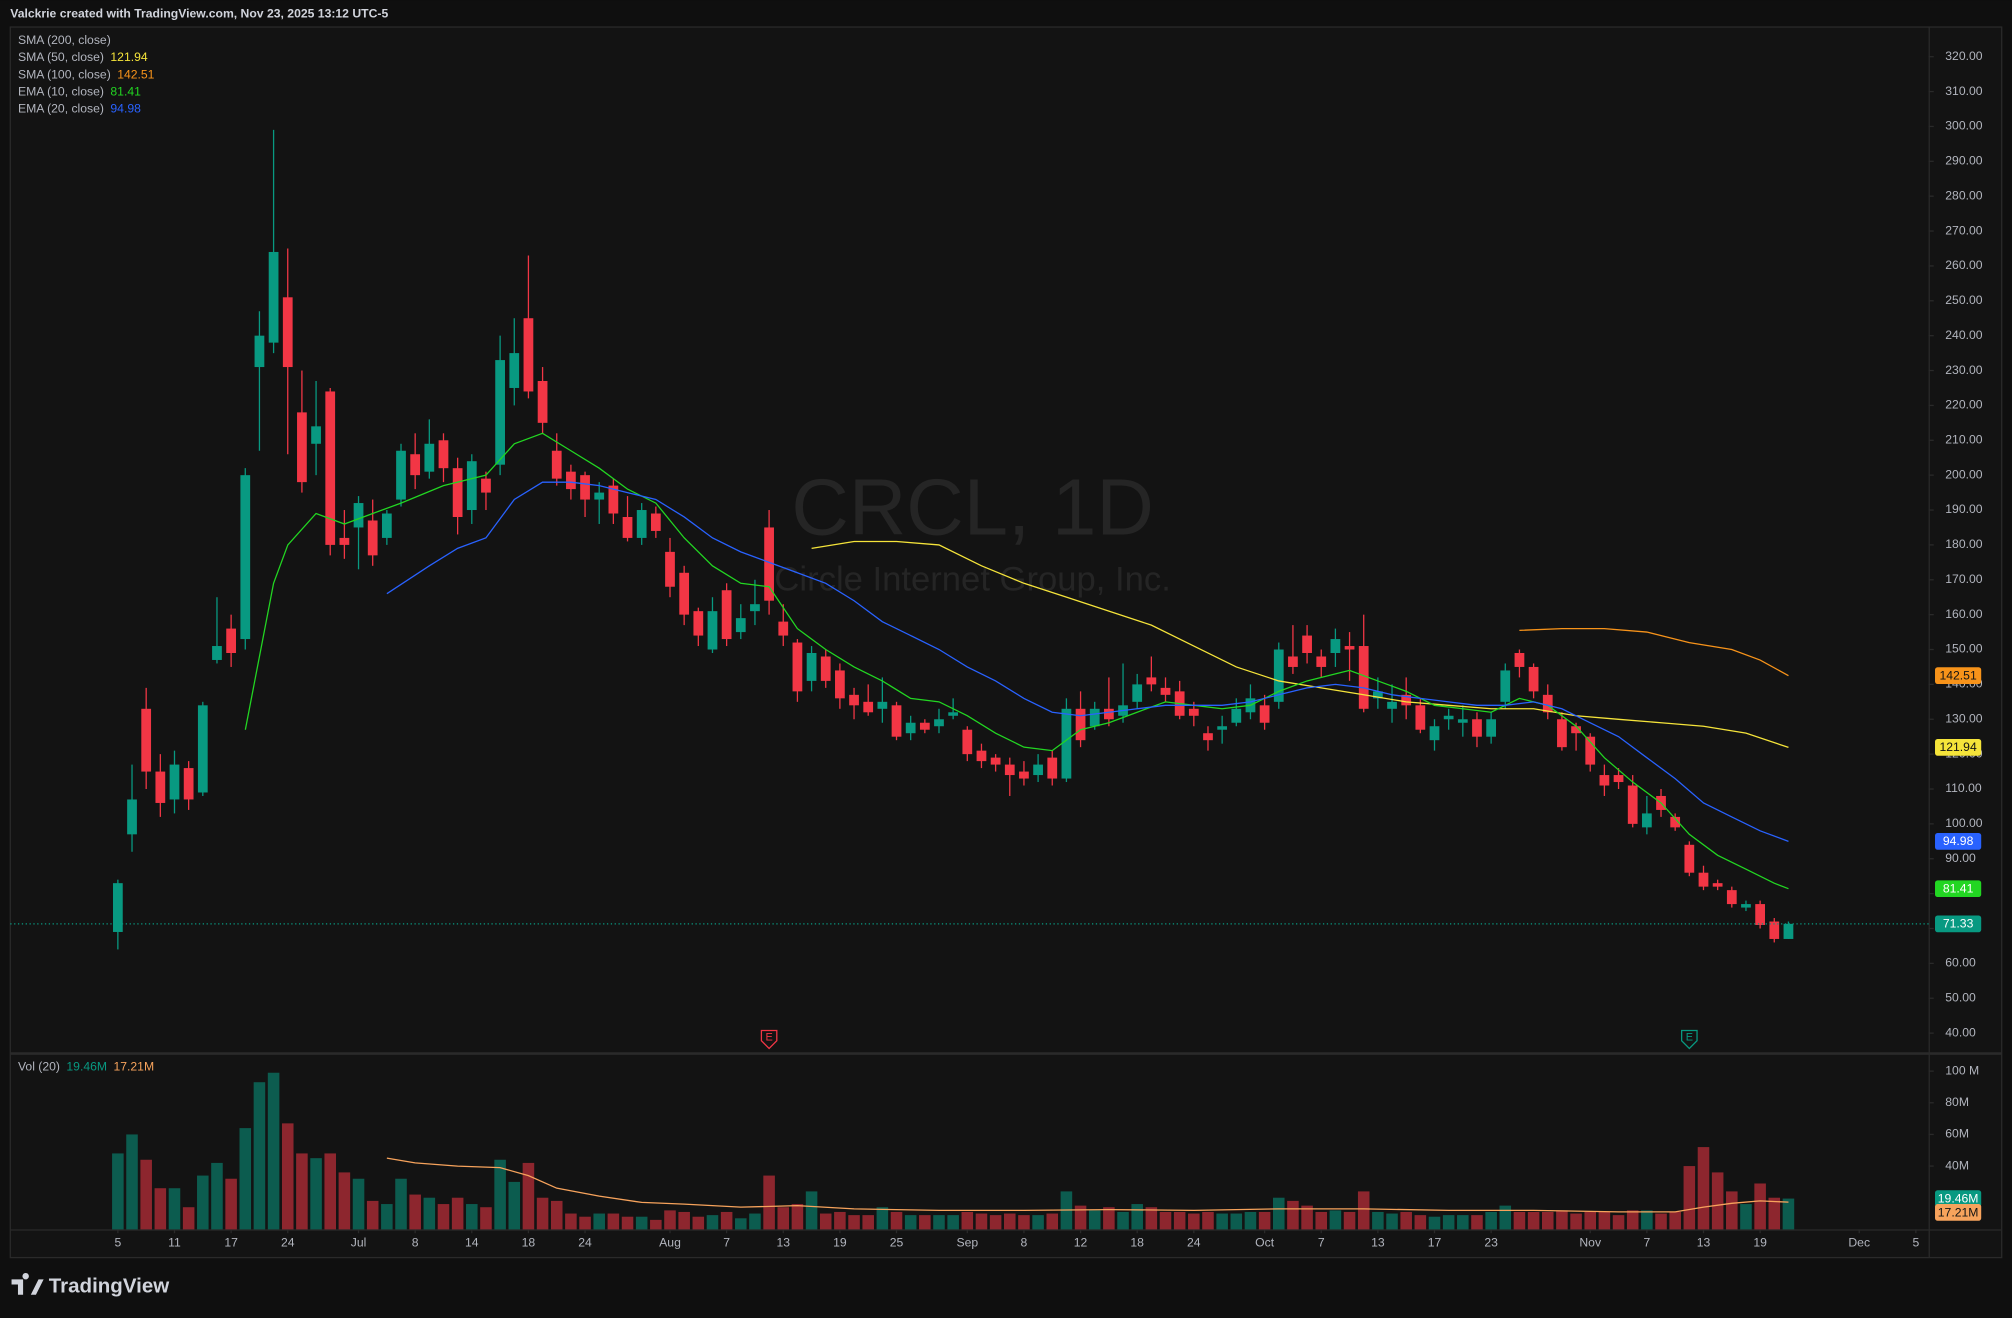  I want to click on y-tick-label: 280.00, so click(1963, 195).